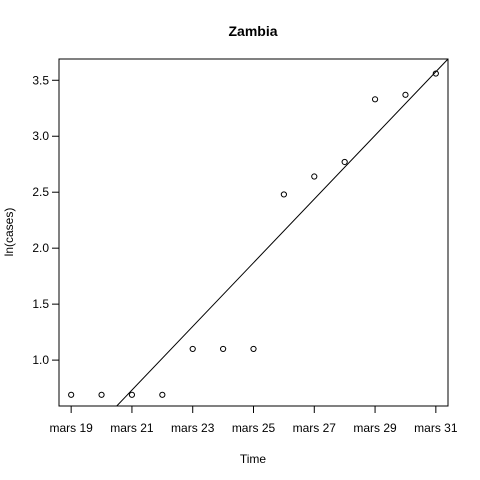 The height and width of the screenshot is (480, 480). I want to click on x-tick-label: mars 27, so click(315, 428).